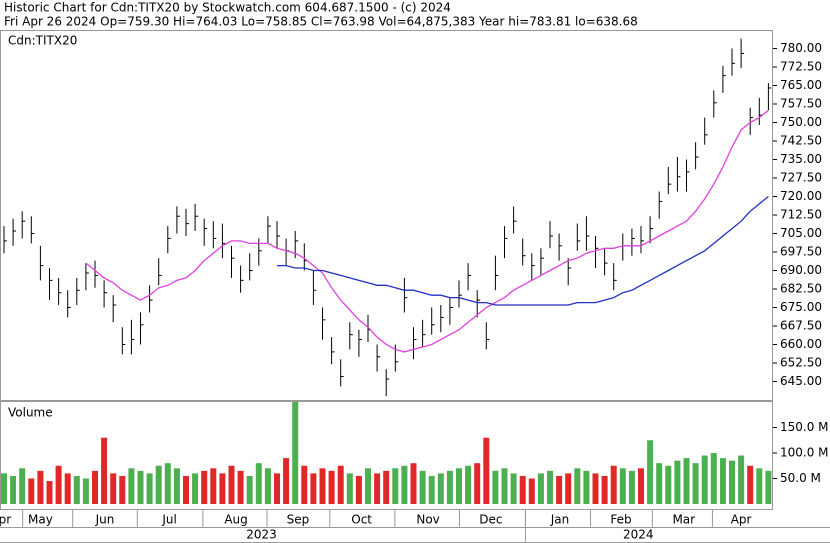 The width and height of the screenshot is (830, 543). Describe the element at coordinates (30, 413) in the screenshot. I see `volume-label: Volume` at that location.